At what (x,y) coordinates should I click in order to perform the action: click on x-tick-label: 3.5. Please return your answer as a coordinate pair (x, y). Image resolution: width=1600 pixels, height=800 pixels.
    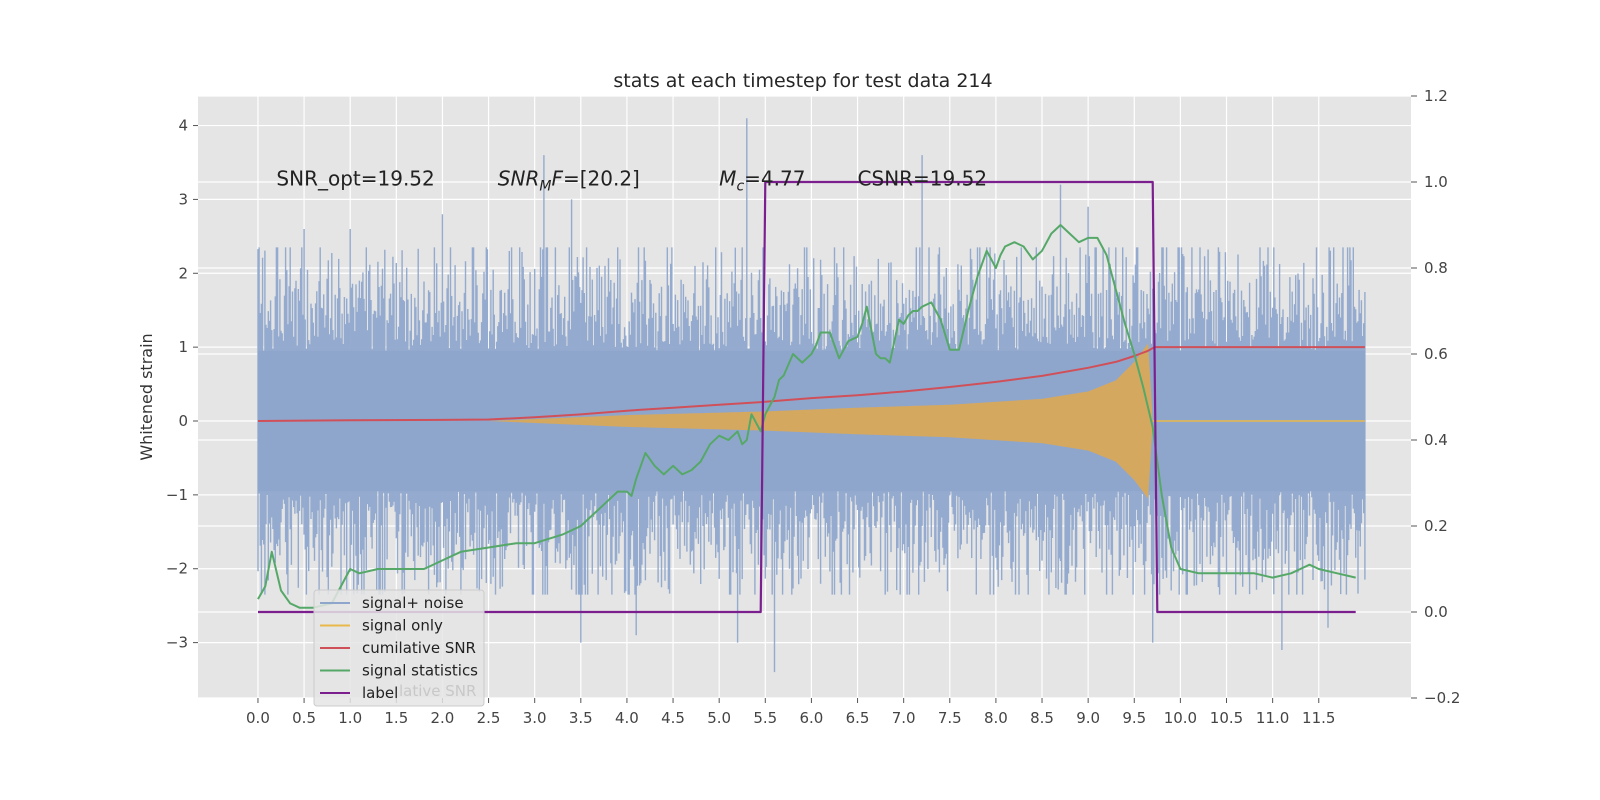
    Looking at the image, I should click on (581, 718).